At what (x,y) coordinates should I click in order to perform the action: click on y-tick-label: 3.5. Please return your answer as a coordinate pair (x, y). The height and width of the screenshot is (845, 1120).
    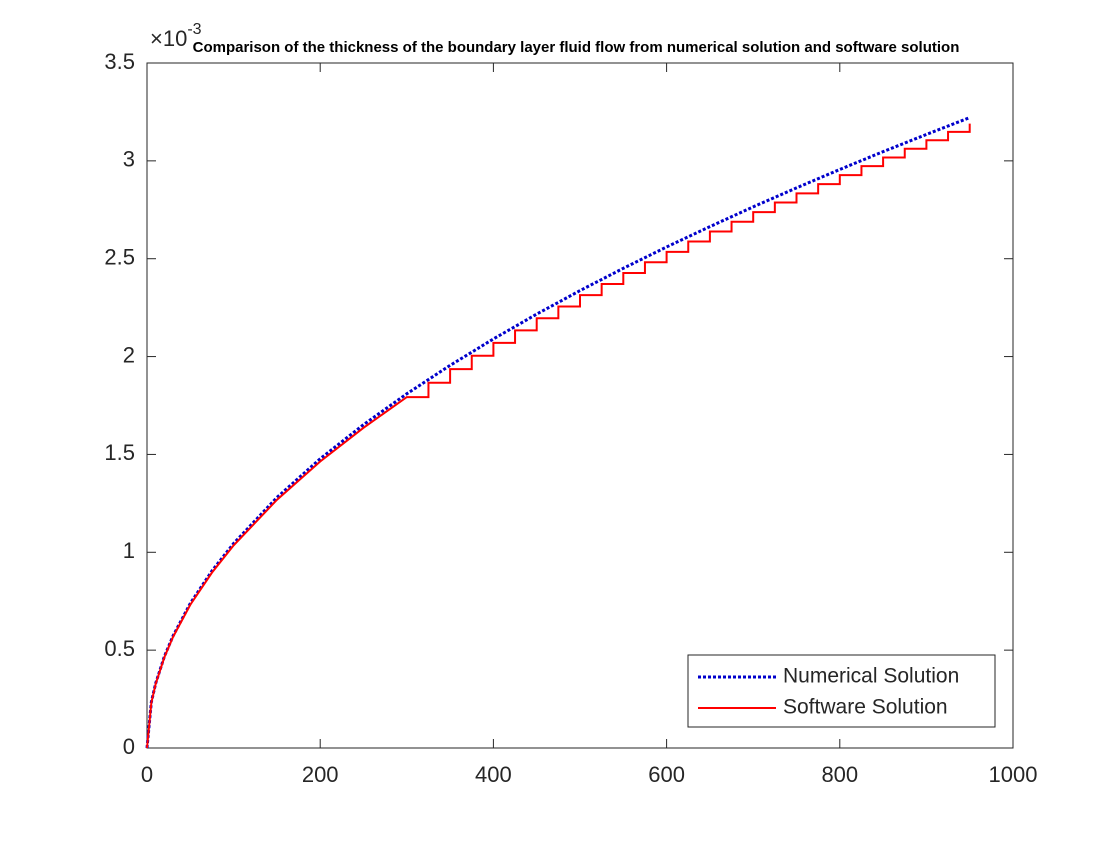
    Looking at the image, I should click on (119, 61).